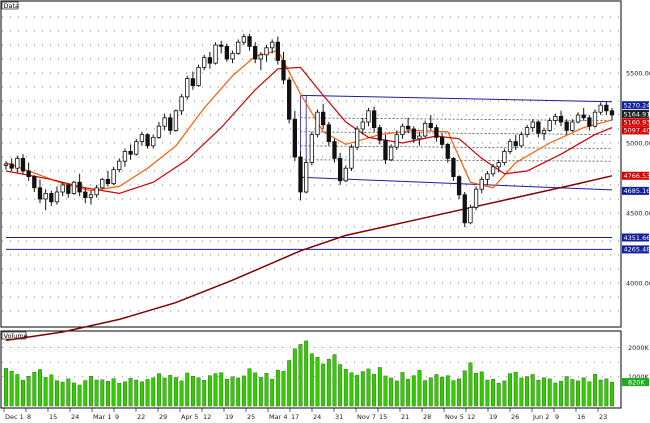  What do you see at coordinates (638, 73) in the screenshot?
I see `price-tick-label: 5500.00` at bounding box center [638, 73].